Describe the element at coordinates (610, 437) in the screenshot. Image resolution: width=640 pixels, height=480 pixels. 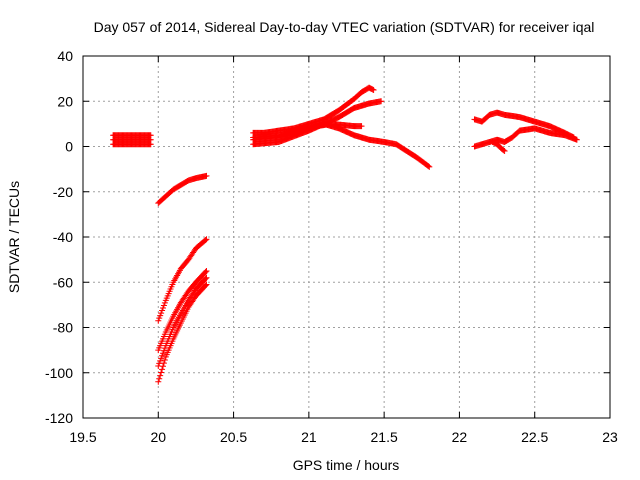
I see `x-tick-label: 23` at that location.